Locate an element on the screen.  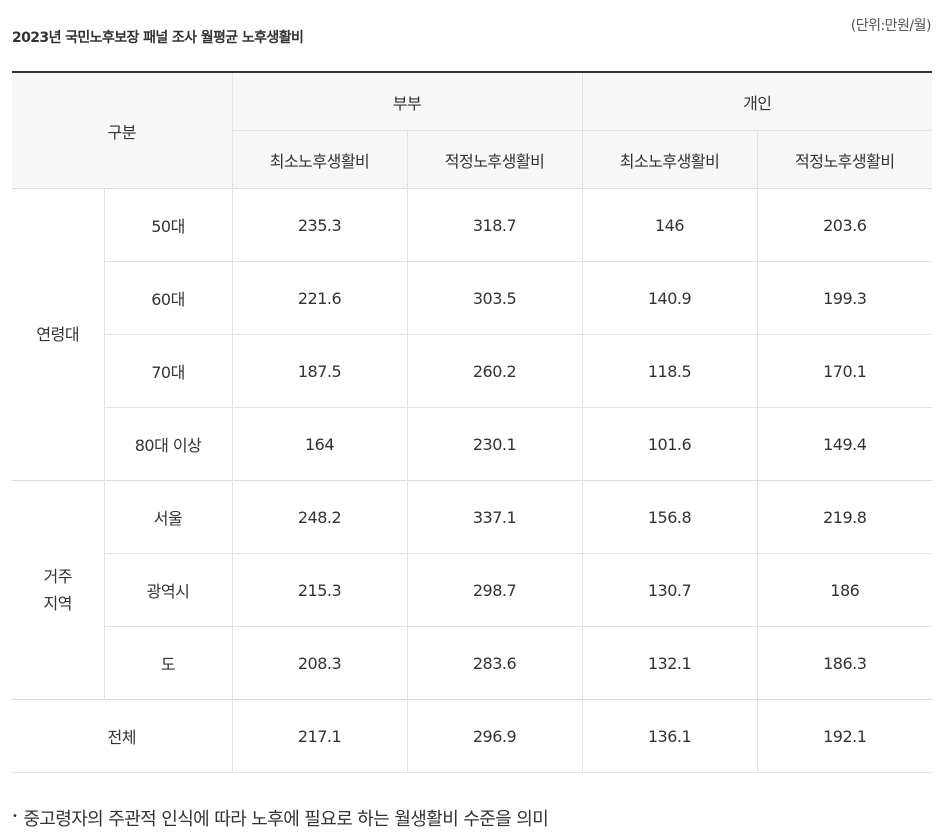
row-label: 서울 is located at coordinates (168, 517).